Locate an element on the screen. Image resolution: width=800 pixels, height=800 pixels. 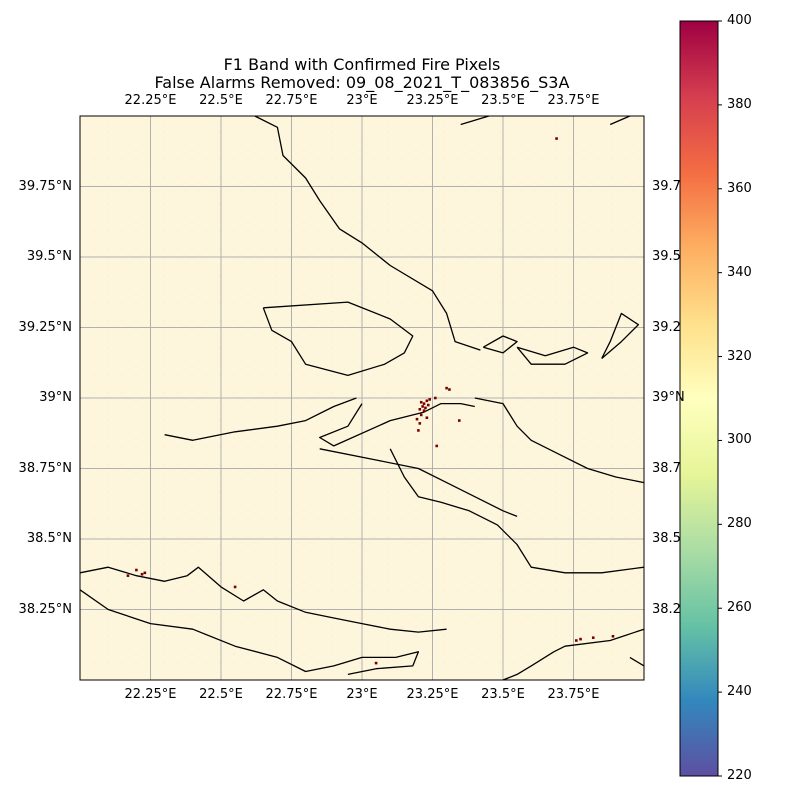
lon-tick-label-bottom: 23.25°E is located at coordinates (432, 694).